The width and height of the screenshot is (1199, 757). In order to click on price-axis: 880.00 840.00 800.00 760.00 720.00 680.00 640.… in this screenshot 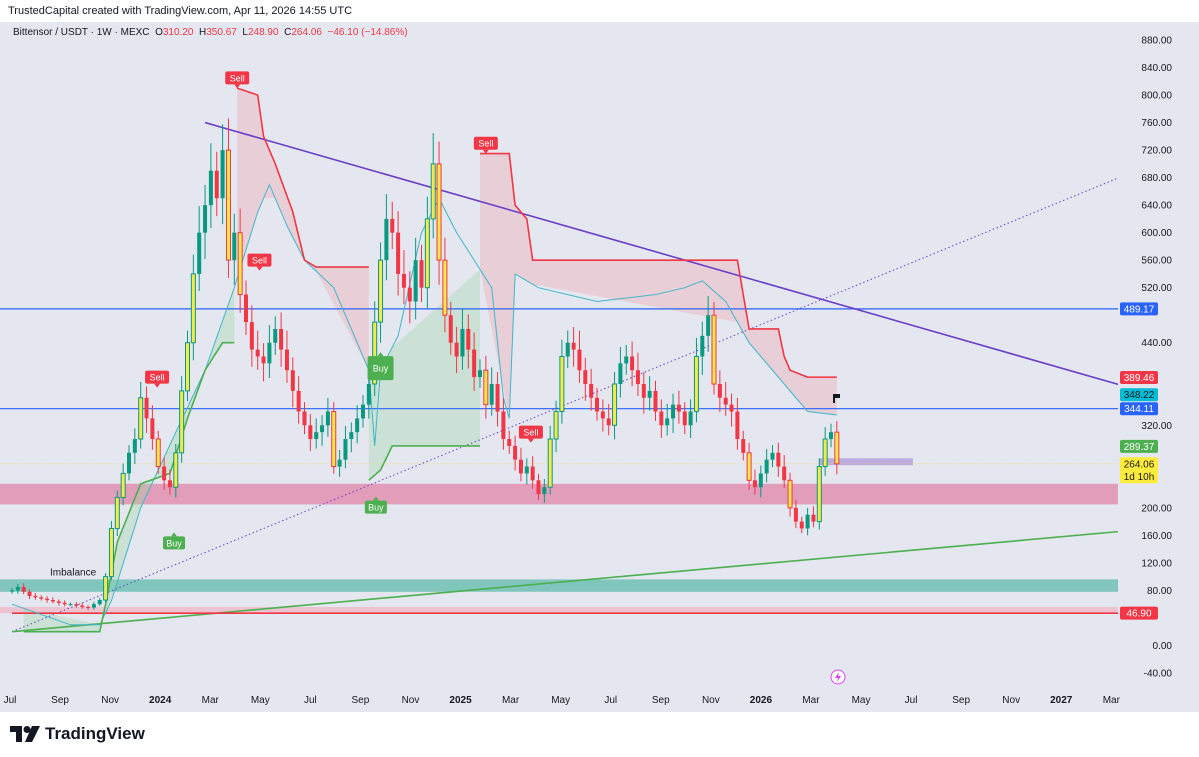, I will do `click(1156, 358)`.